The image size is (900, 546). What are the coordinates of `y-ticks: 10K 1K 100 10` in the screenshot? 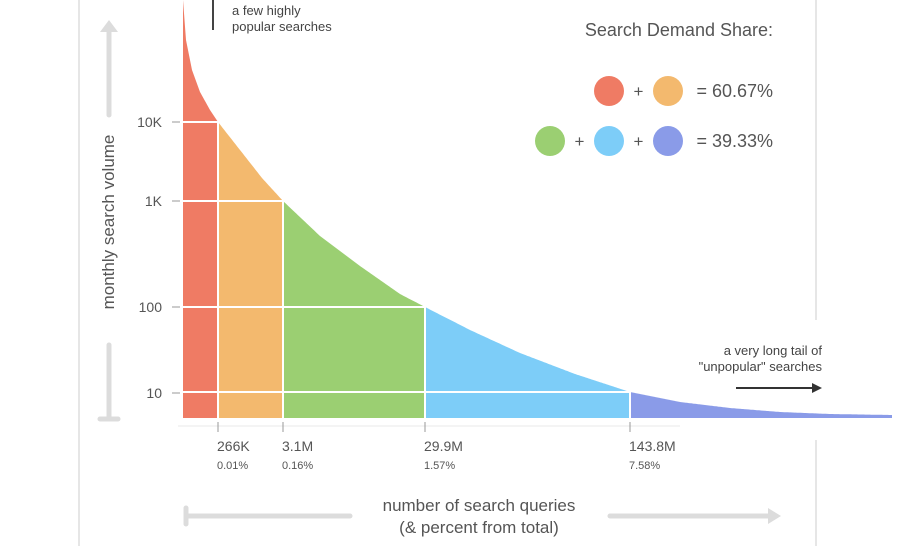 It's located at (158, 257).